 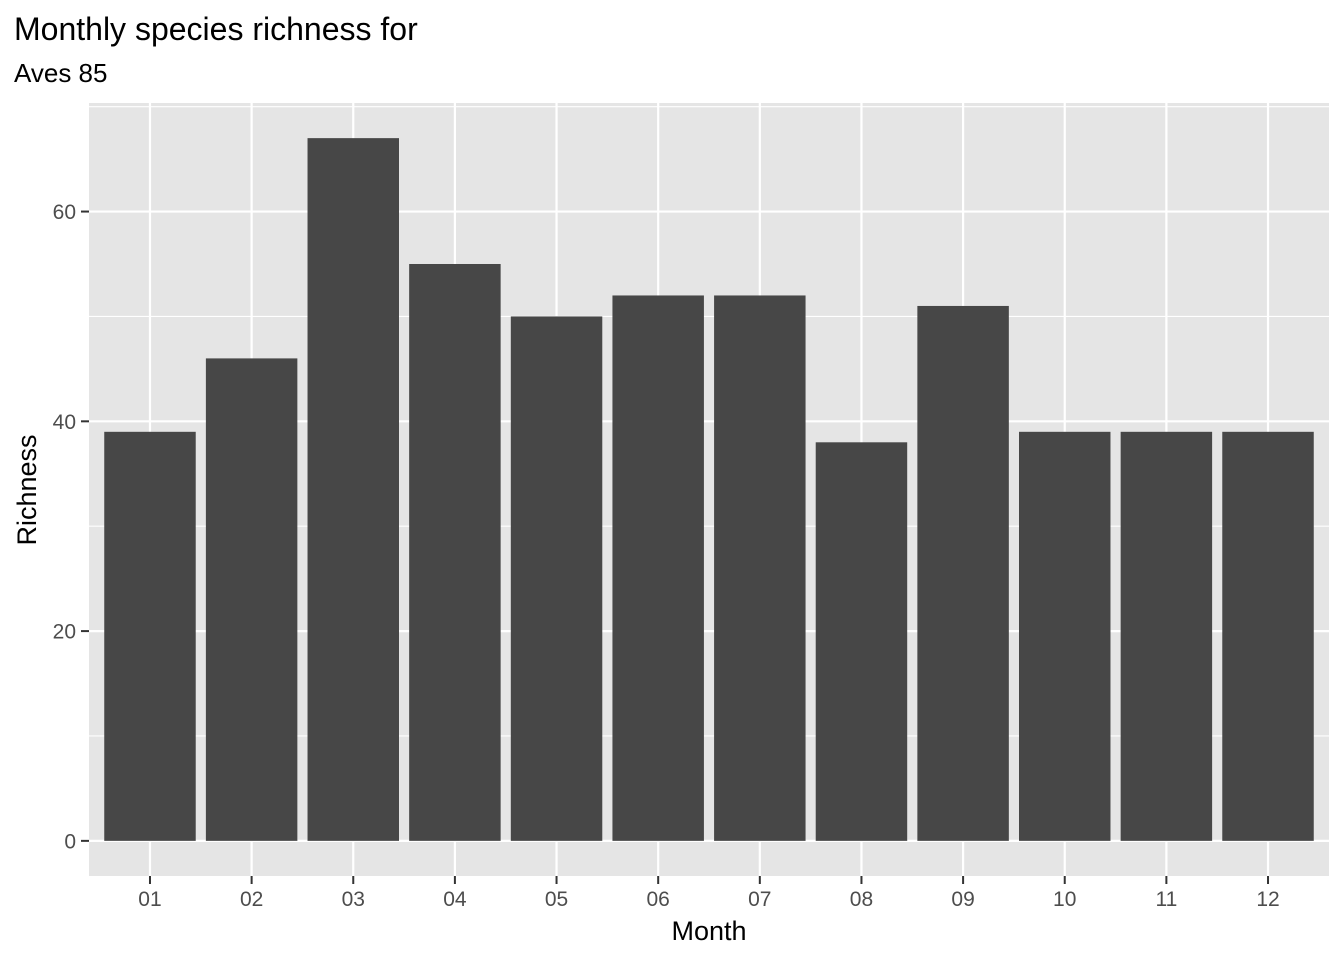 What do you see at coordinates (149, 899) in the screenshot?
I see `x-tick-label: 01` at bounding box center [149, 899].